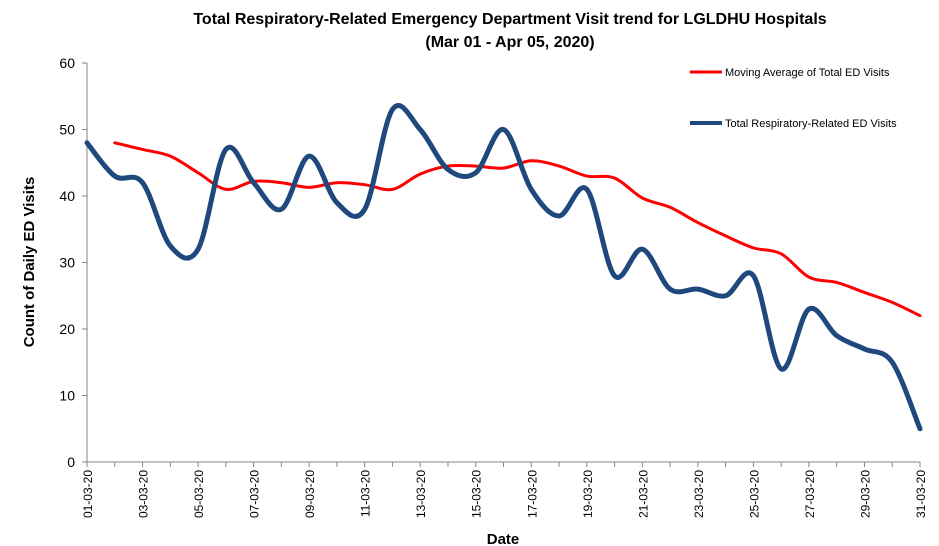  What do you see at coordinates (503, 538) in the screenshot?
I see `x-axis-title: Date` at bounding box center [503, 538].